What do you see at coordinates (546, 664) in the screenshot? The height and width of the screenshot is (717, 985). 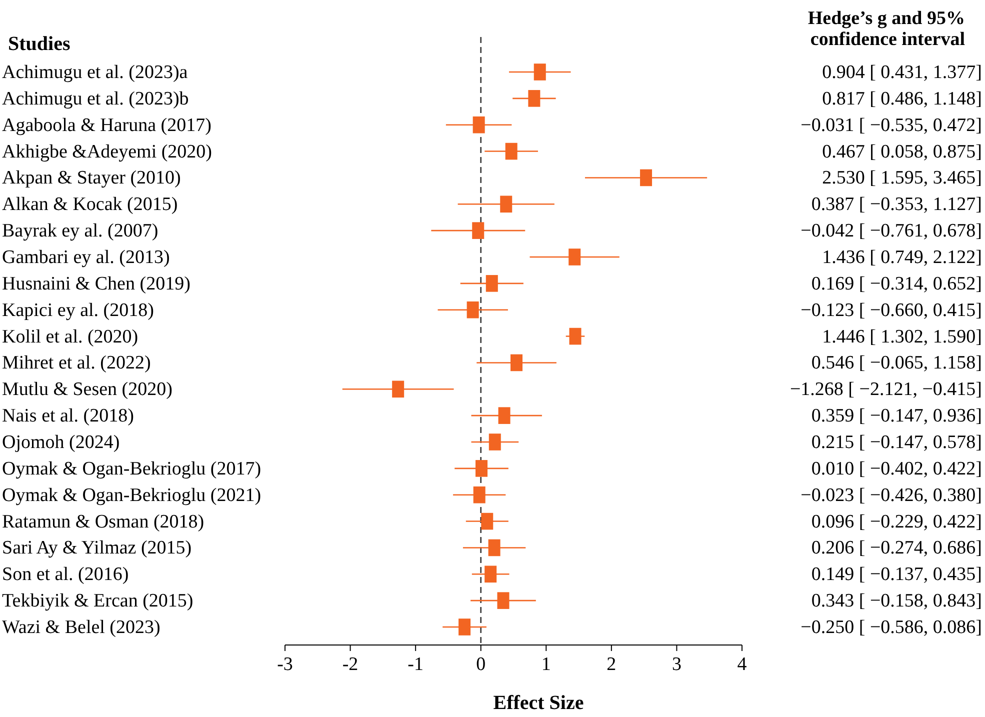 I see `x-tick-label: 1` at bounding box center [546, 664].